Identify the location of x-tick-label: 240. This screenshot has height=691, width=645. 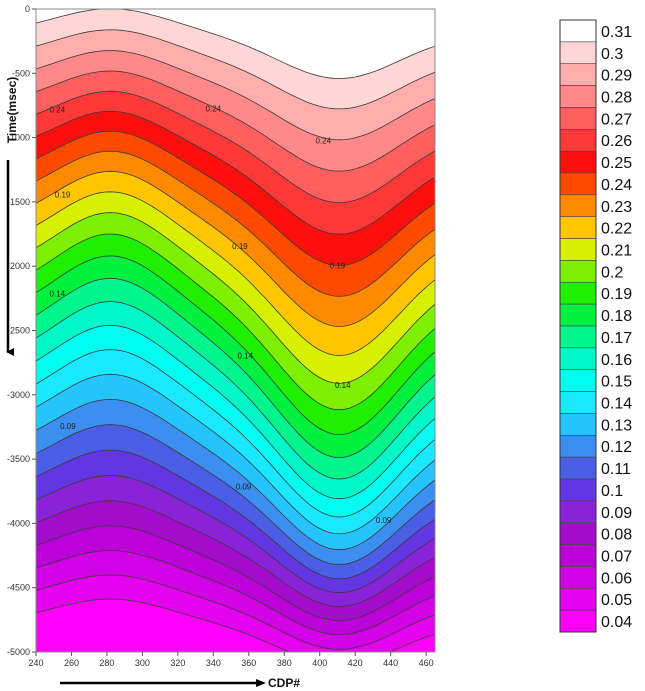
(35, 663).